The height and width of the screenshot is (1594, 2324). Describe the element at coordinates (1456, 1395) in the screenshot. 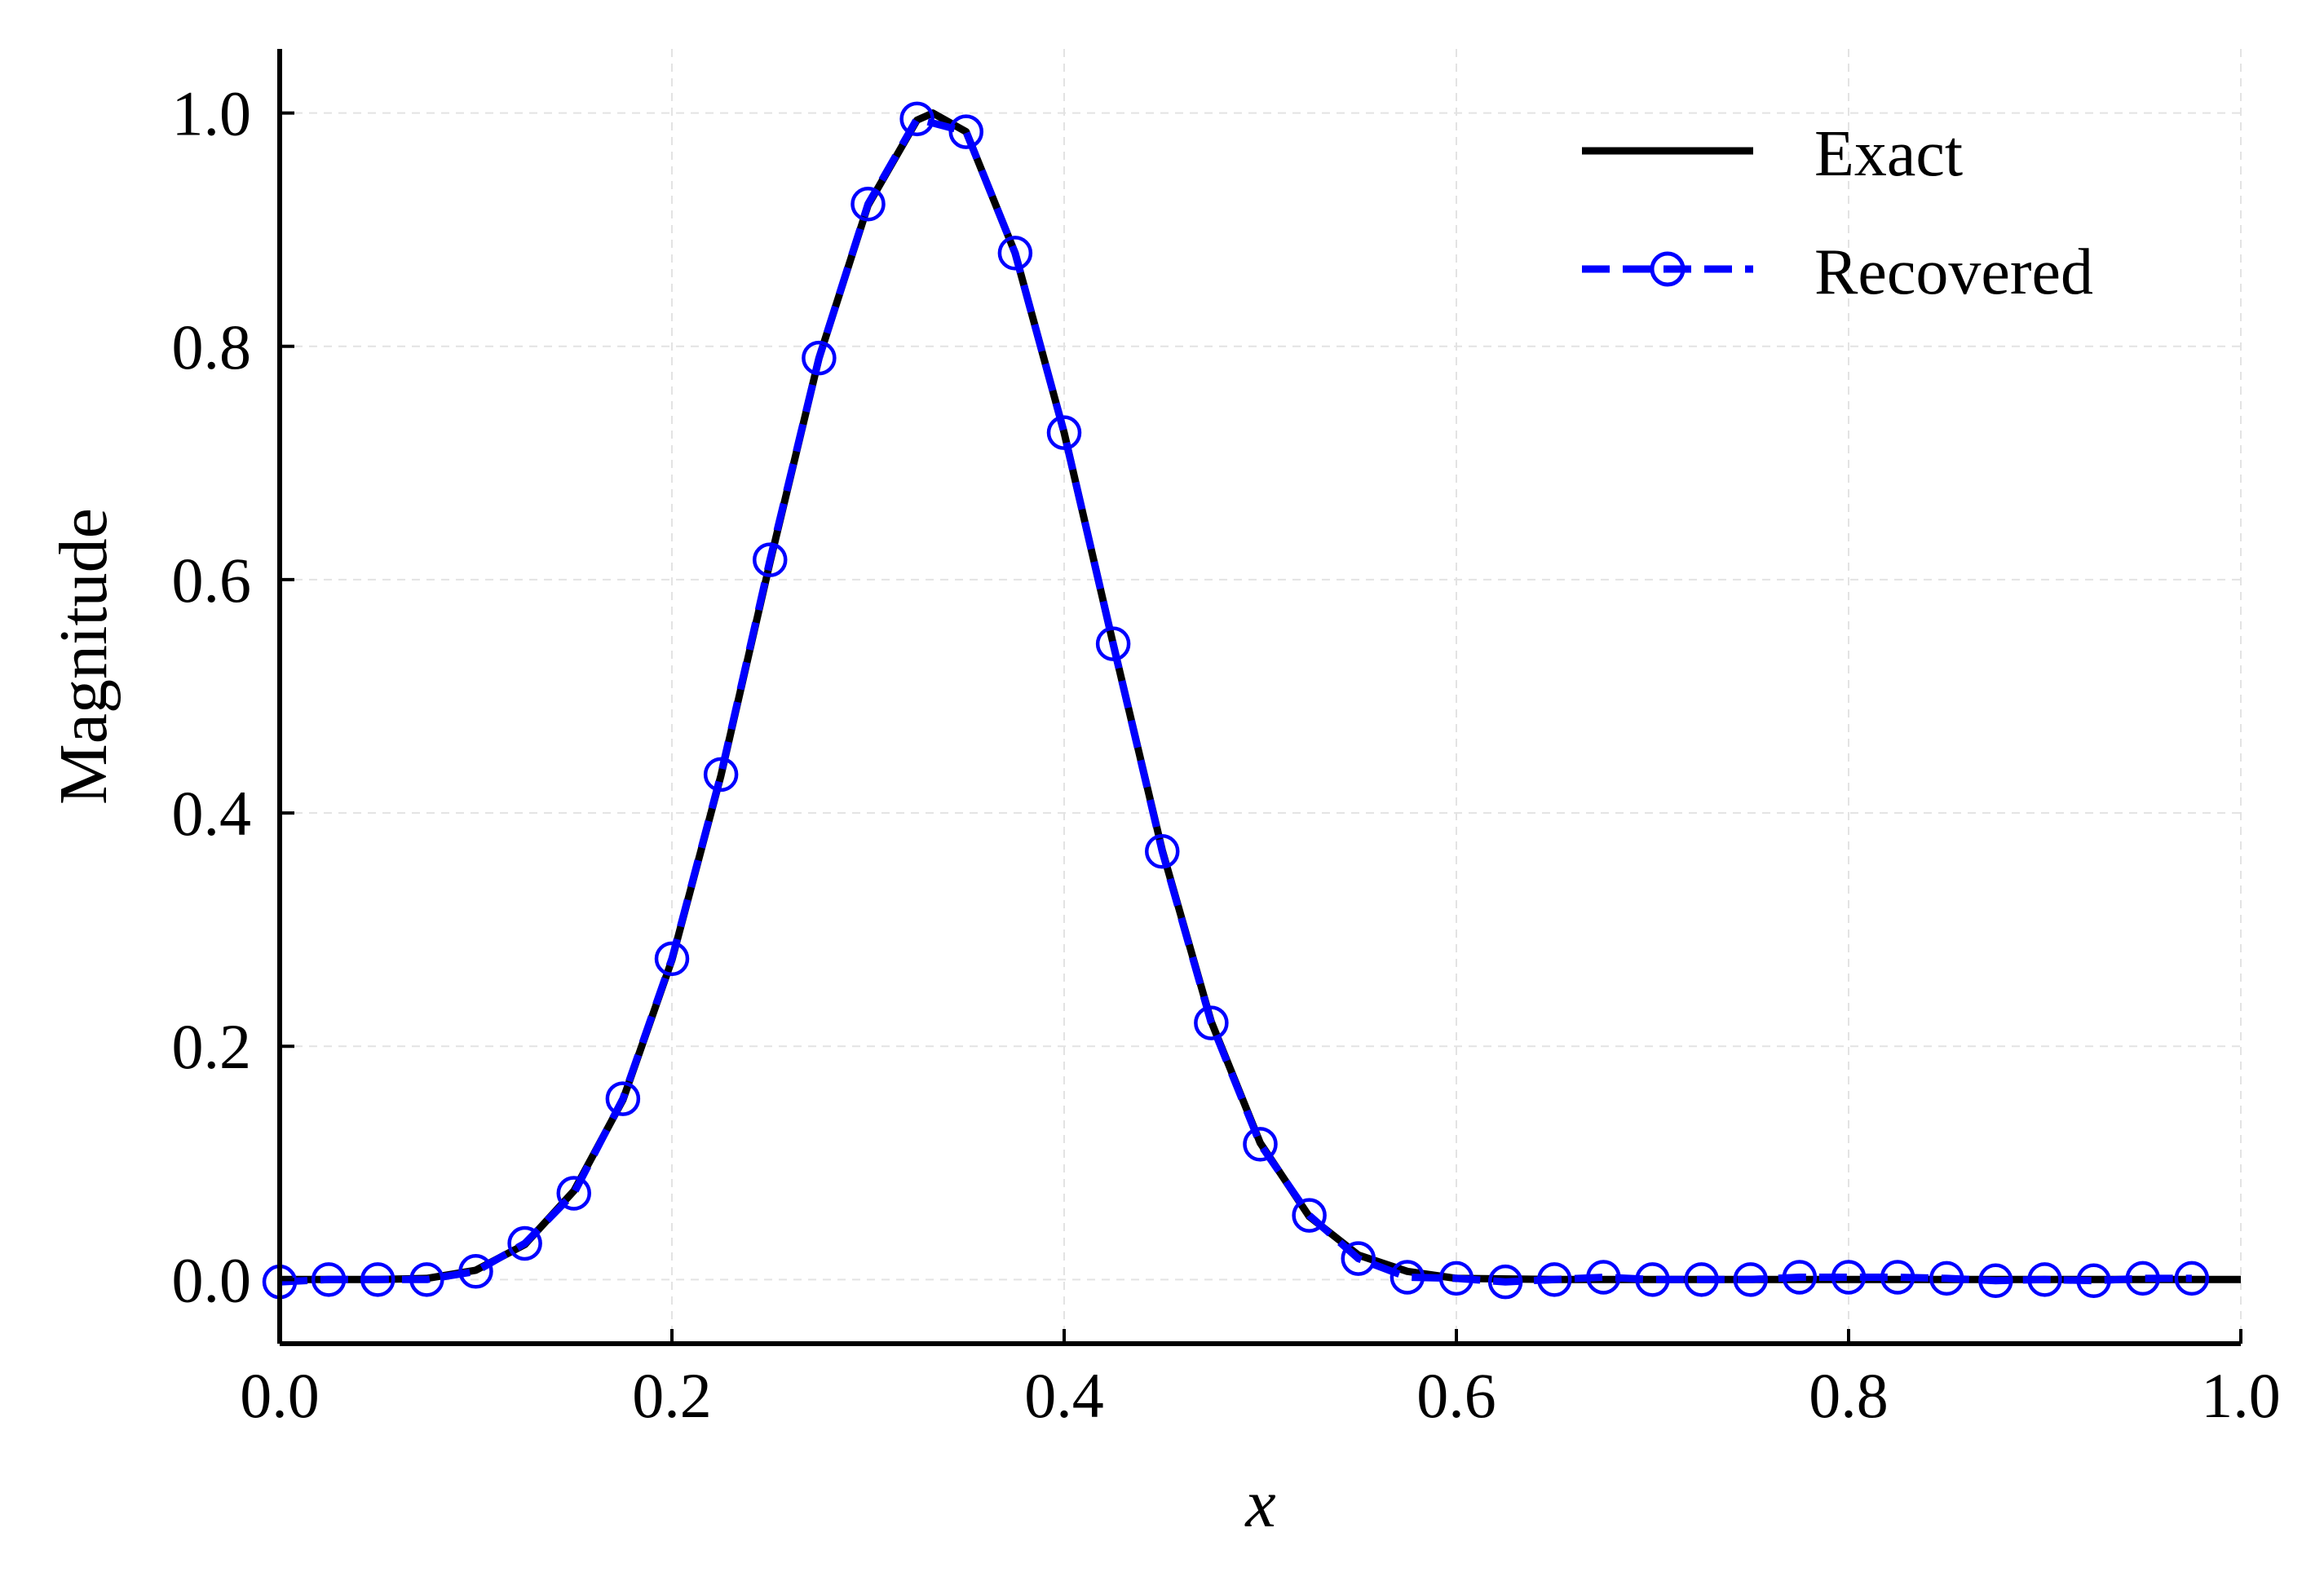

I see `x-tick-label: 0.6` at that location.